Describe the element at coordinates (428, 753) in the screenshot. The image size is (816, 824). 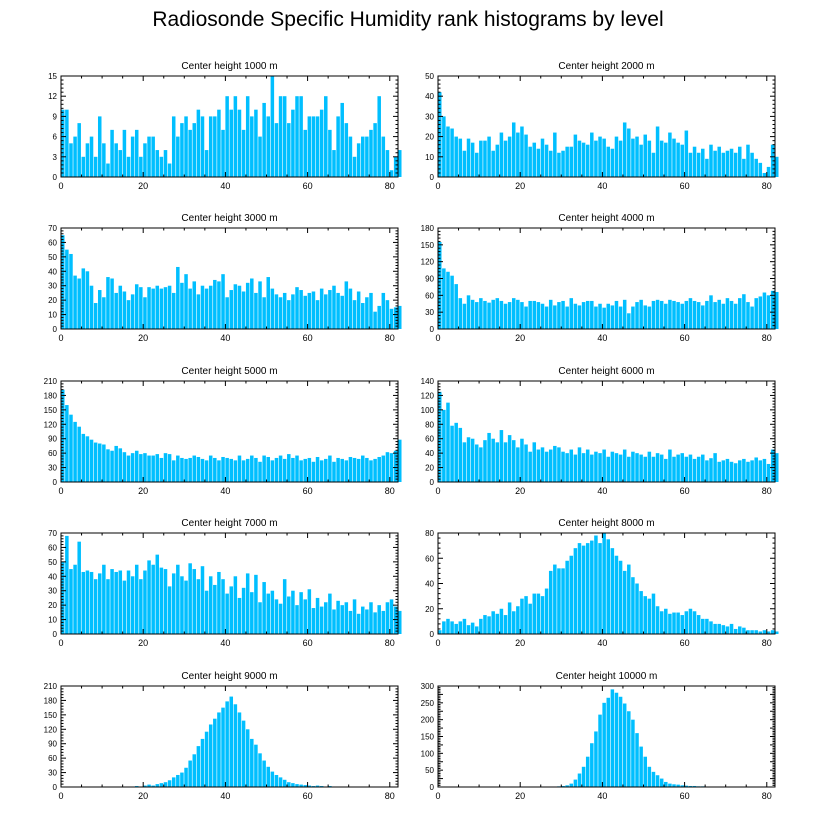
I see `y-tick-label: 100` at that location.